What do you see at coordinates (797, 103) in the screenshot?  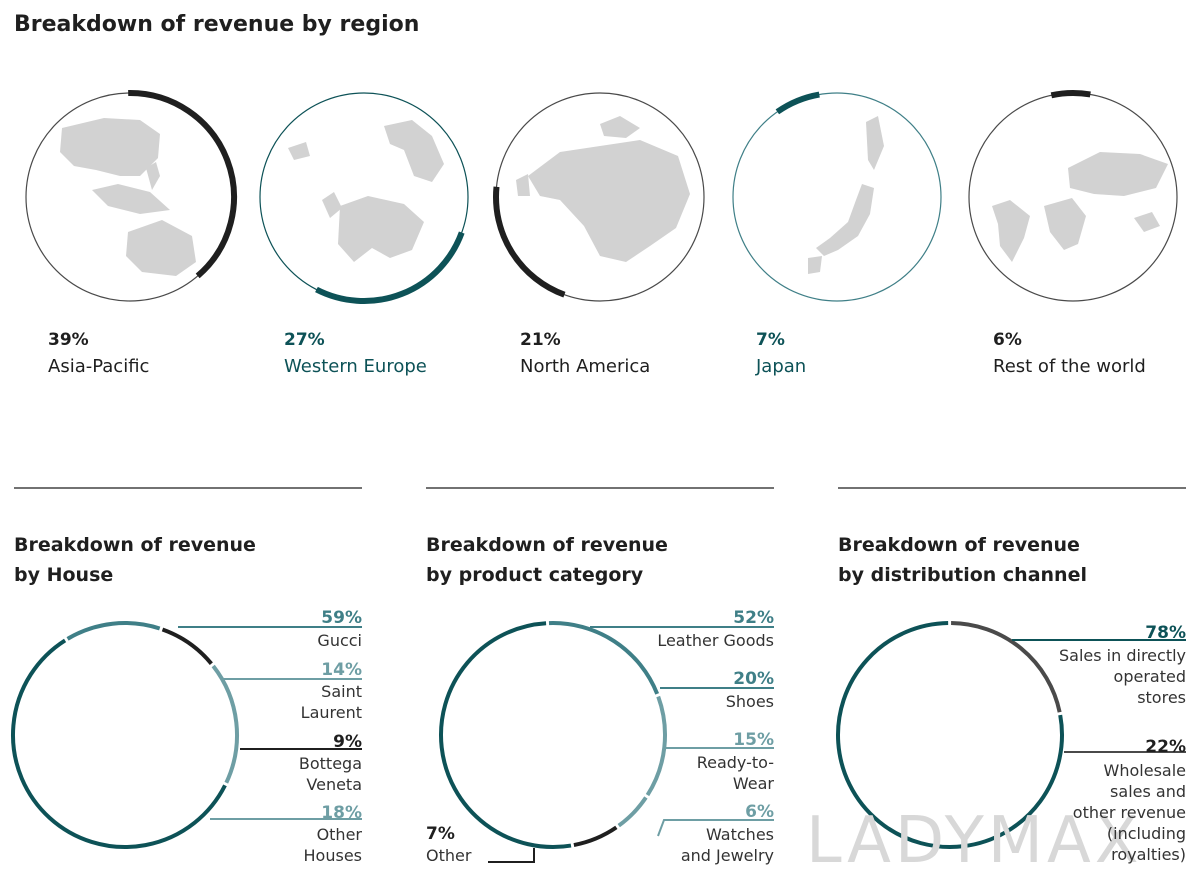 I see `arc-japan` at bounding box center [797, 103].